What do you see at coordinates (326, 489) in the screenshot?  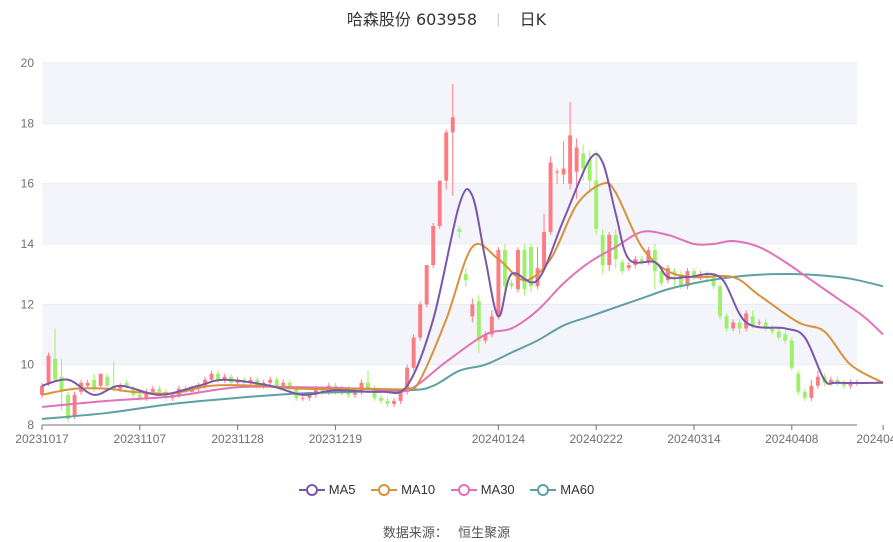 I see `legend-item-ma5: MA5` at bounding box center [326, 489].